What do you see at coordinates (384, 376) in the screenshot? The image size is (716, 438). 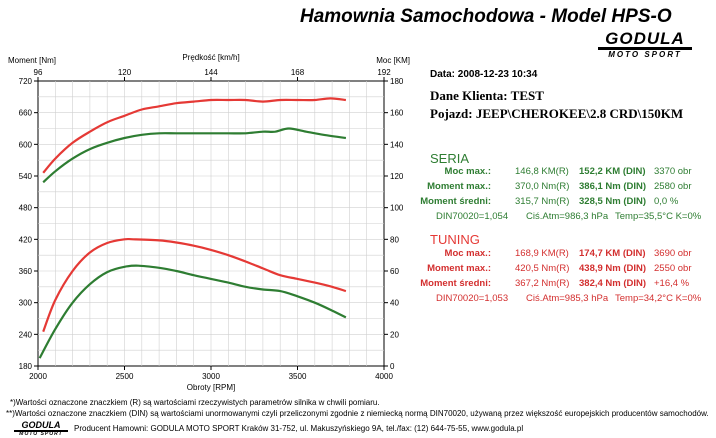 I see `x-tick-label: 4000` at bounding box center [384, 376].